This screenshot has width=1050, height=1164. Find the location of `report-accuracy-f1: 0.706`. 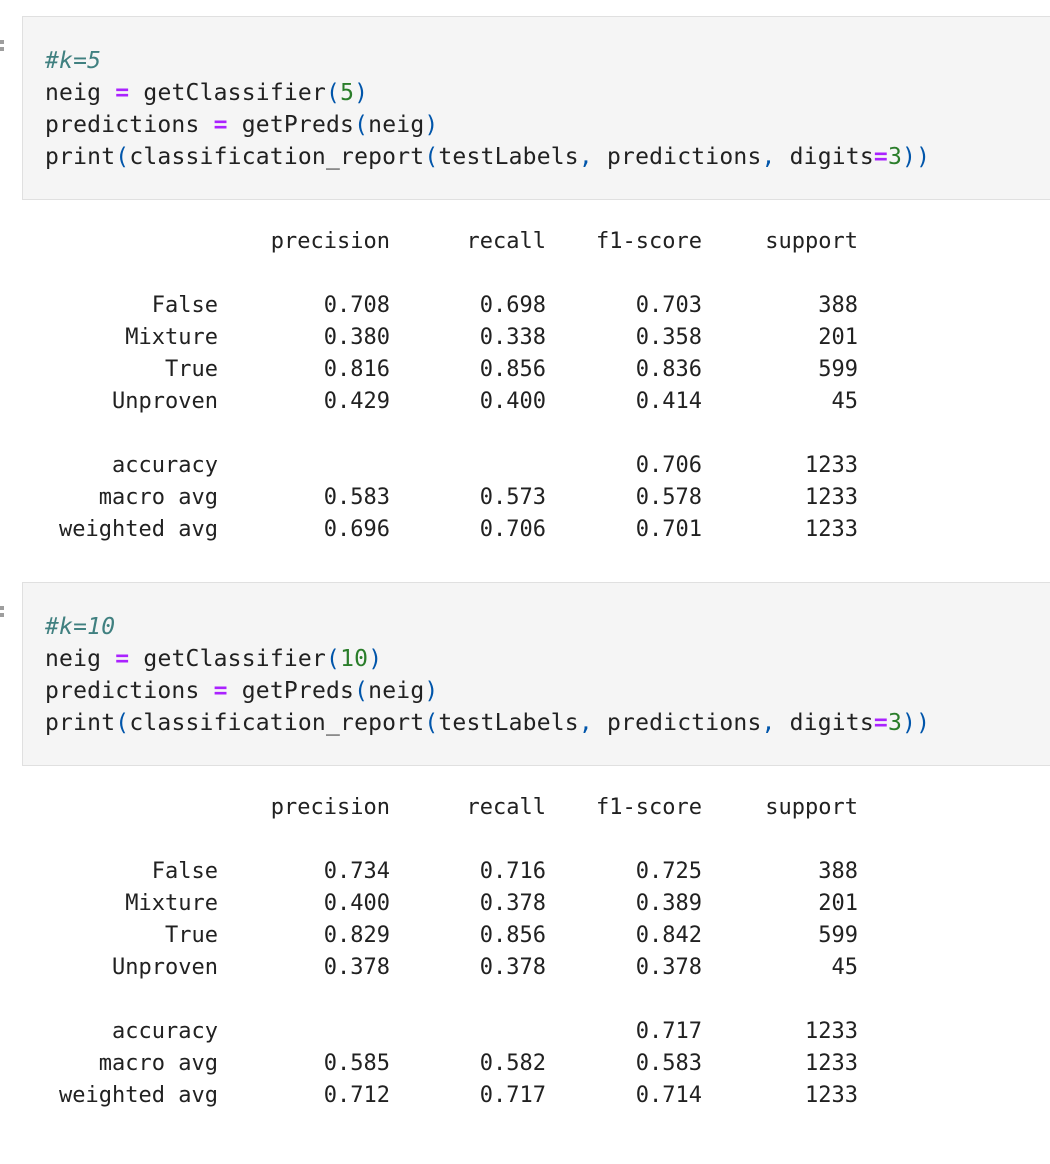

report-accuracy-f1: 0.706 is located at coordinates (668, 465).